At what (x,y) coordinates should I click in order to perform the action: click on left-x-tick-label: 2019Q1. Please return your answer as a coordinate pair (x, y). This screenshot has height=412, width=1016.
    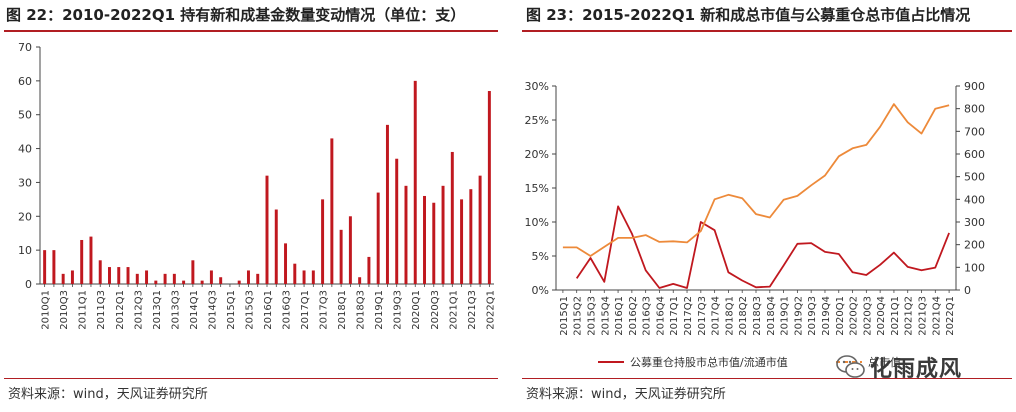
    Looking at the image, I should click on (379, 310).